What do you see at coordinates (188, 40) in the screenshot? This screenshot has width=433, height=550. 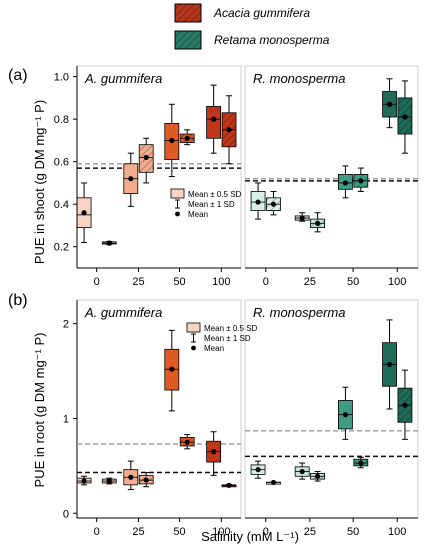 I see `legend-swatch-retama-hatch` at bounding box center [188, 40].